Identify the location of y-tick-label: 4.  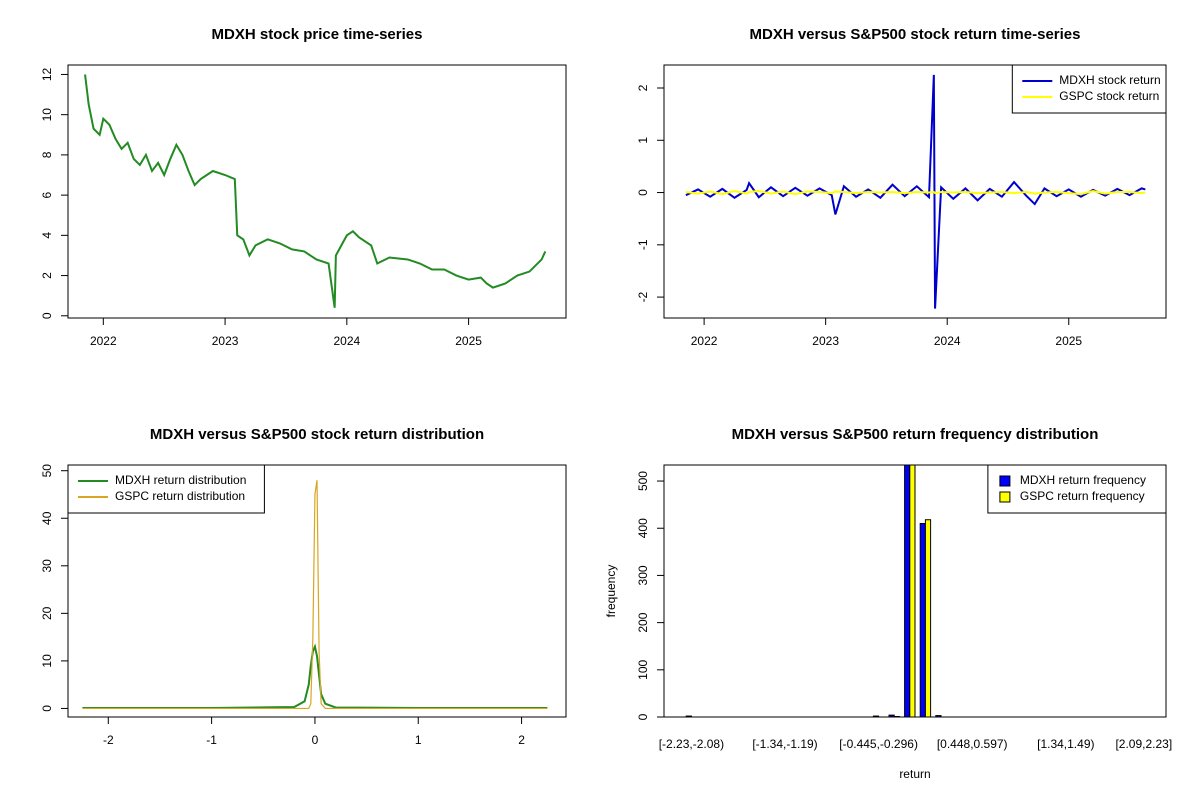
(47, 235).